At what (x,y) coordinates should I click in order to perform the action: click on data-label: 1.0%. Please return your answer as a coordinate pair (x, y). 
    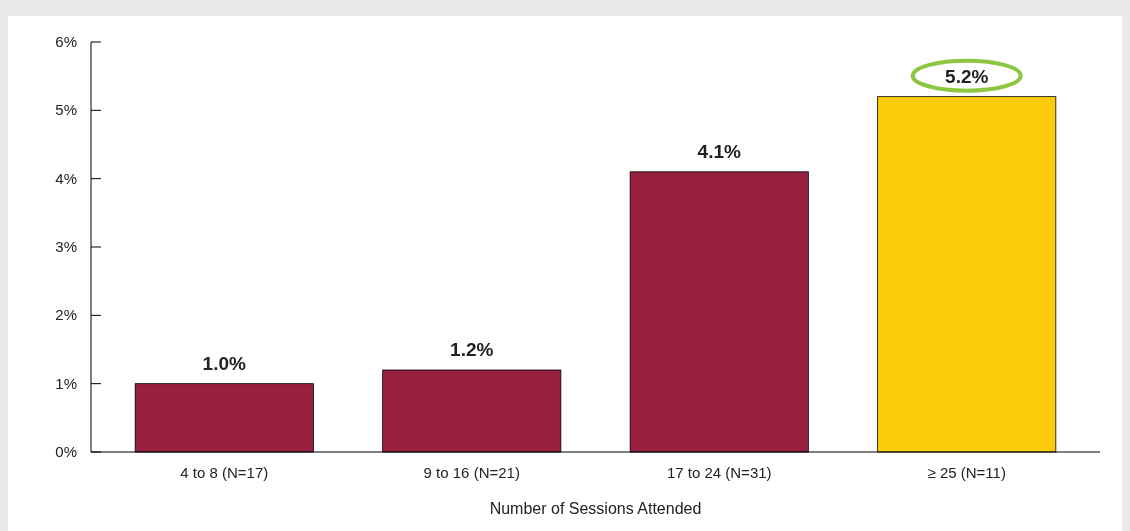
    Looking at the image, I should click on (224, 363).